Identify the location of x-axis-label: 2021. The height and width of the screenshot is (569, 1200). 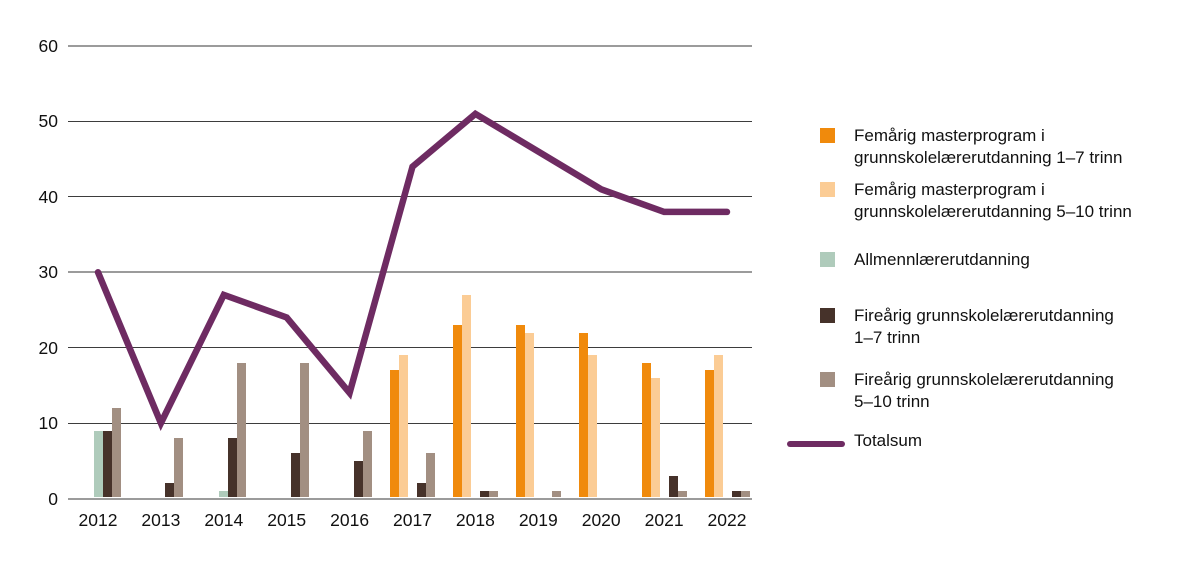
(664, 520).